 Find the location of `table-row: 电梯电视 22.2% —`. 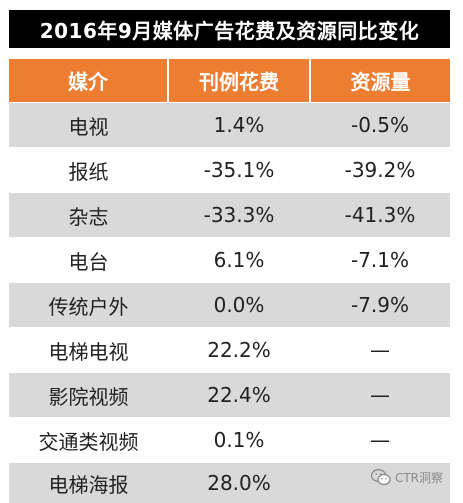

table-row: 电梯电视 22.2% — is located at coordinates (229, 350).